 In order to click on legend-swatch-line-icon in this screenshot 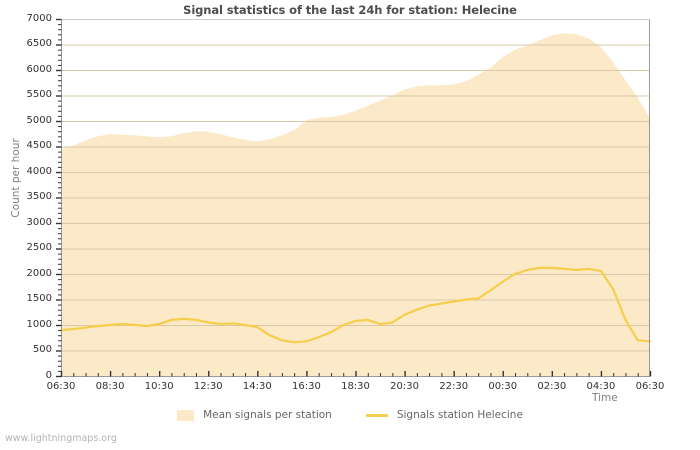, I will do `click(376, 415)`.